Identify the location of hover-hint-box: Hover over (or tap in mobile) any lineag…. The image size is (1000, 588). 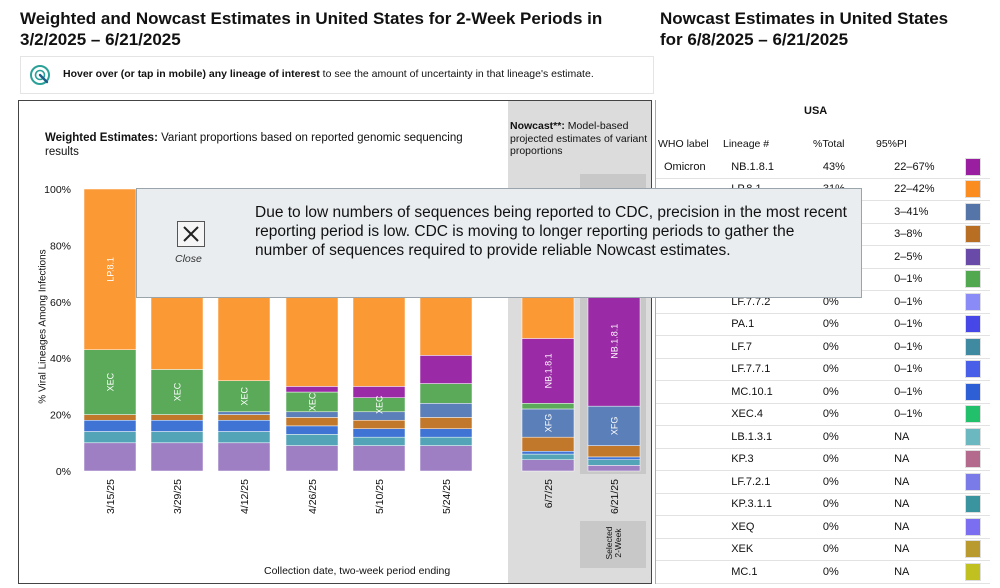
(337, 75).